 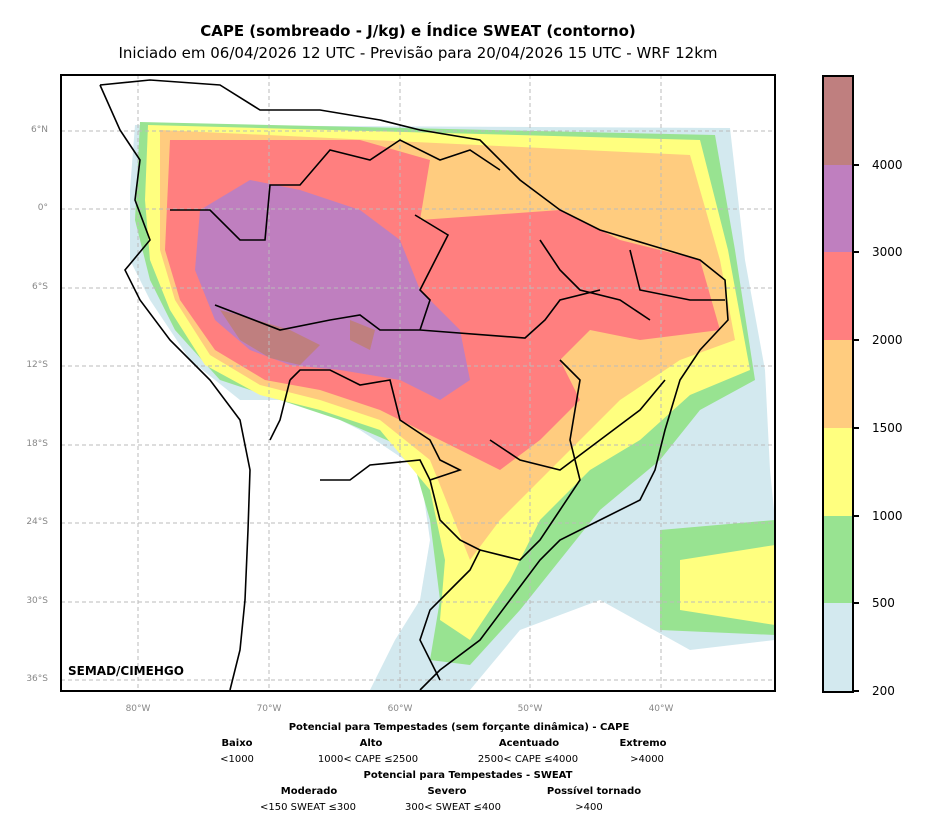 I want to click on sweat-legend-title: Potencial para Tempestades - SWEAT, so click(x=468, y=775).